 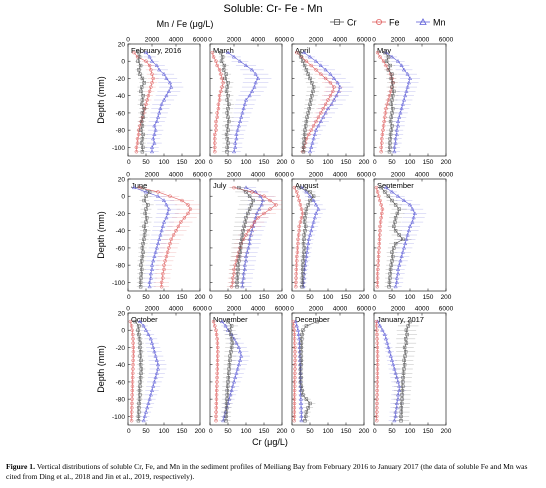 What do you see at coordinates (312, 319) in the screenshot?
I see `panel-month-label: December` at bounding box center [312, 319].